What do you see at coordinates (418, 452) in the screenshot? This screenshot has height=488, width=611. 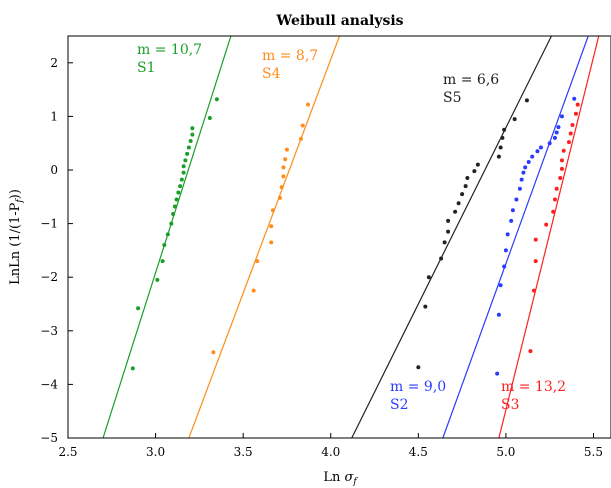 I see `x-tick-label: 4.5` at bounding box center [418, 452].